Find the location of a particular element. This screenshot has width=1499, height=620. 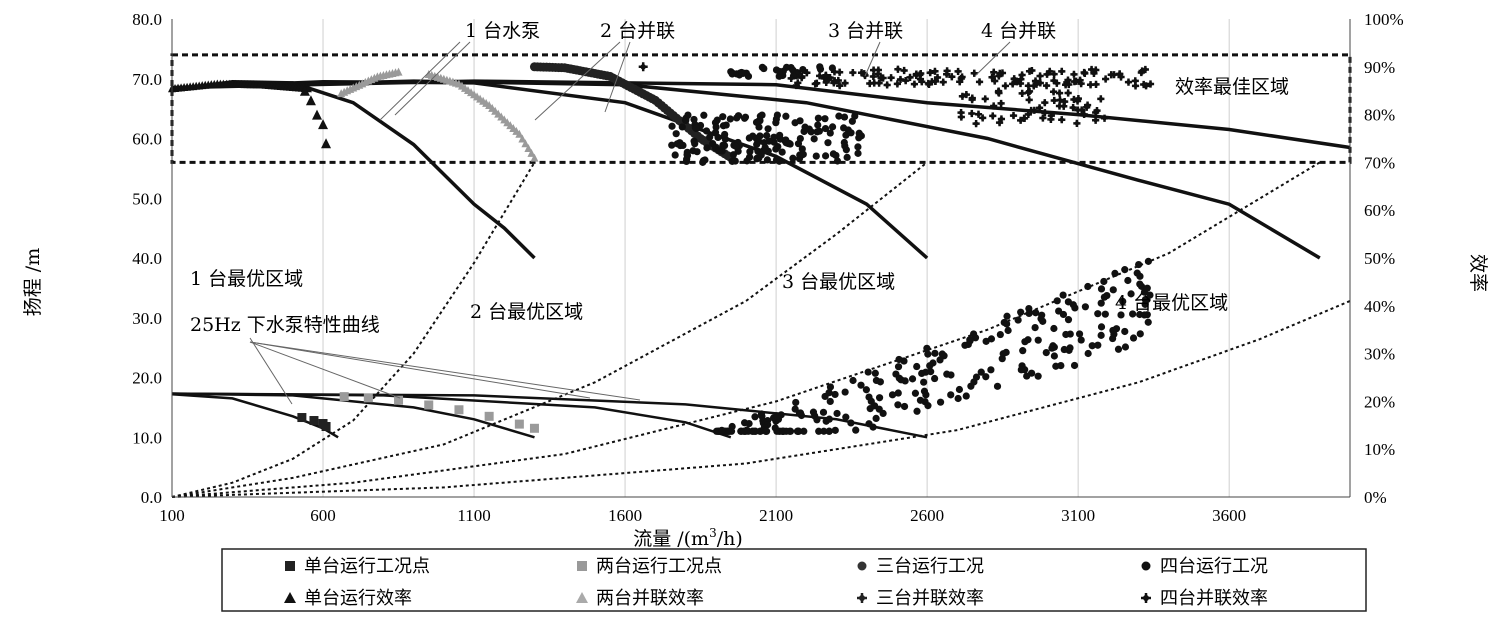

legend-label: 单台运行工况点 is located at coordinates (367, 566).